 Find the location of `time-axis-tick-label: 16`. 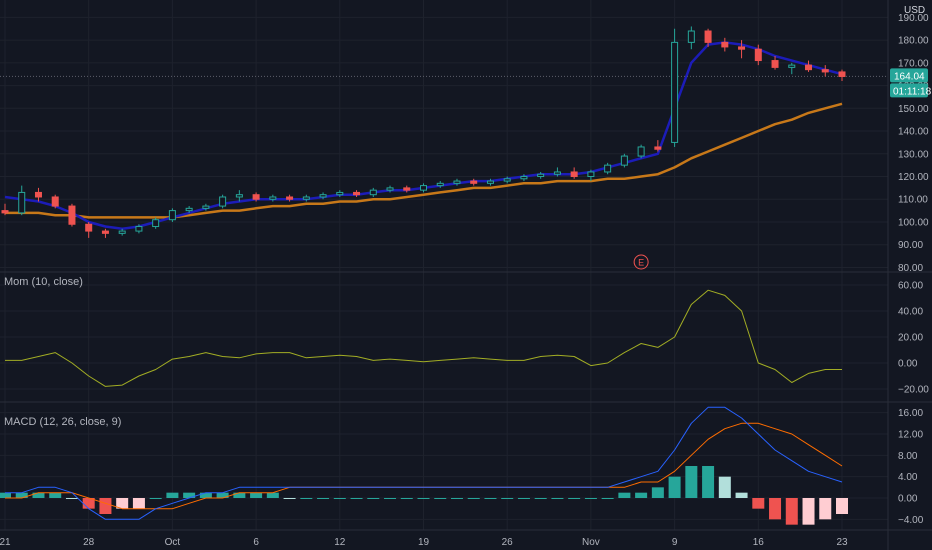

time-axis-tick-label: 16 is located at coordinates (759, 542).